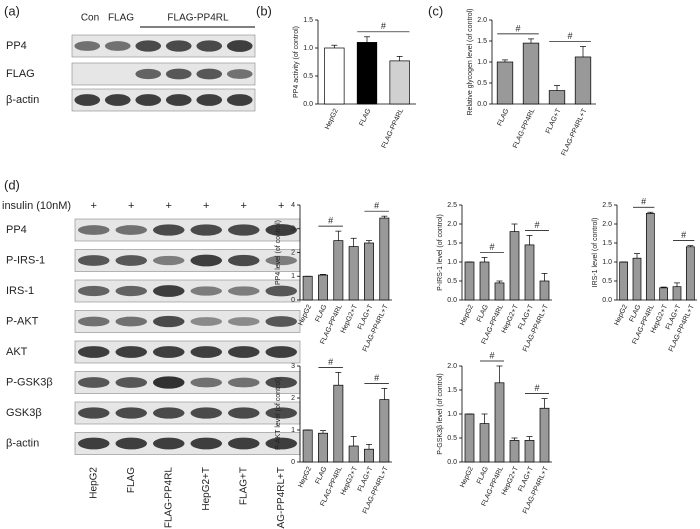 This screenshot has width=700, height=529. I want to click on y-tick-label: 4, so click(293, 205).